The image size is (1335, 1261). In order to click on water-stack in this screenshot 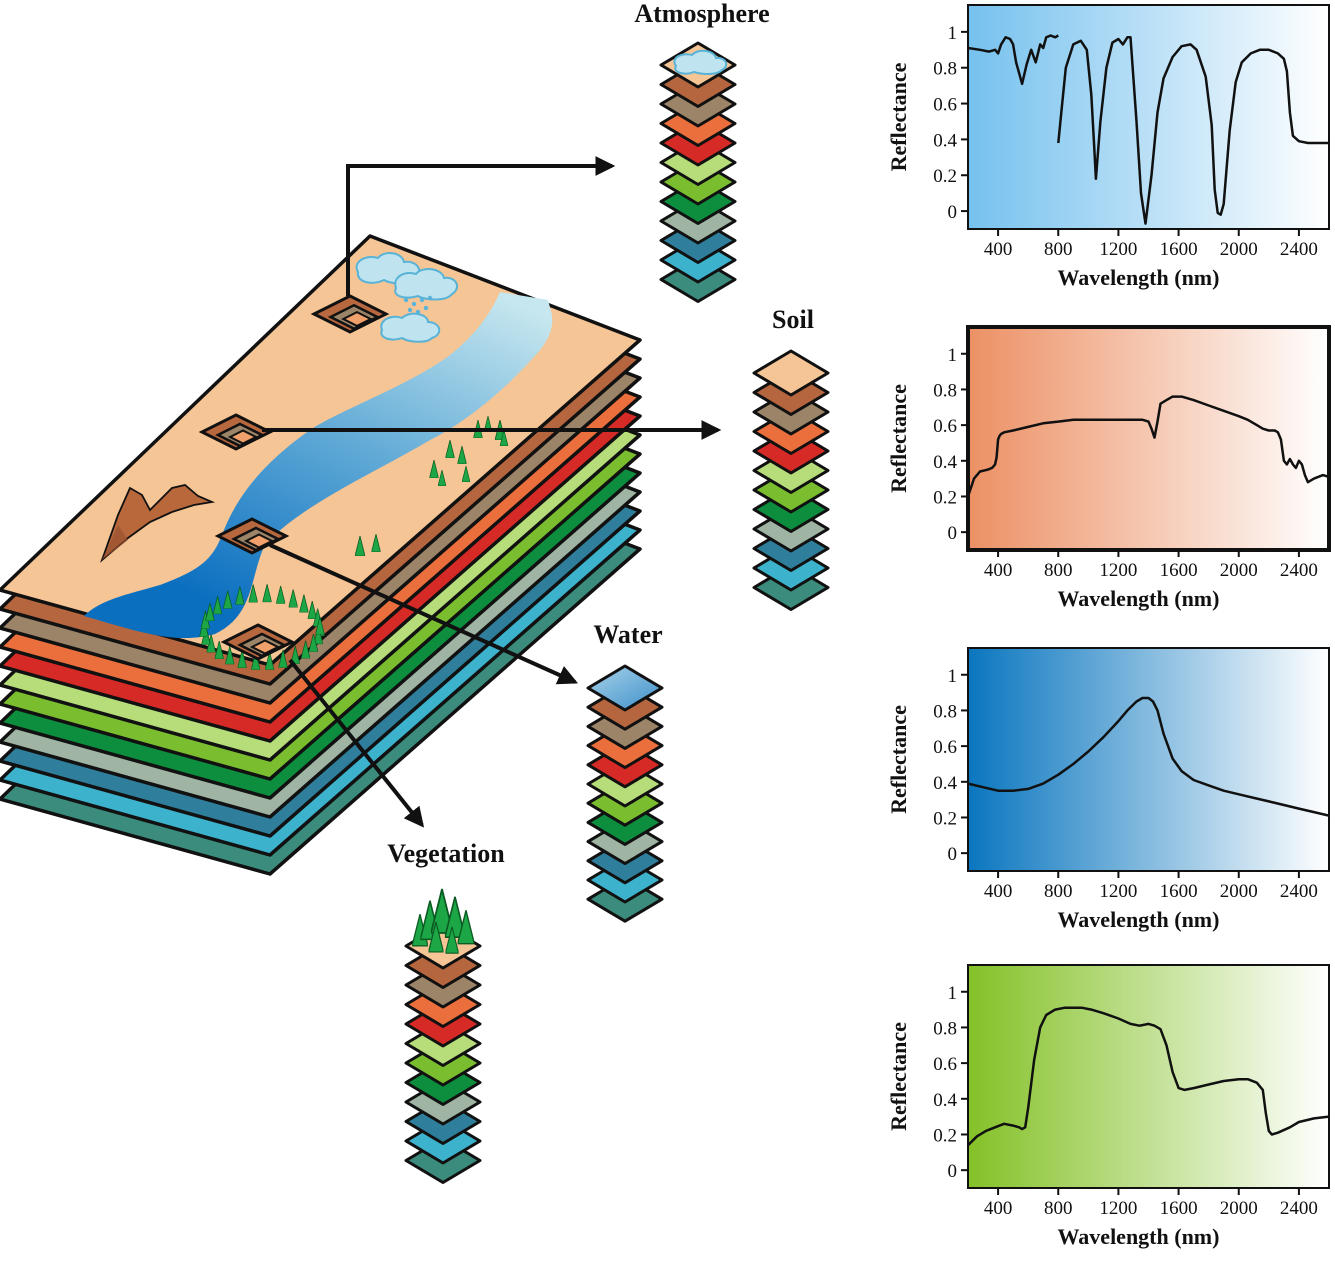, I will do `click(625, 793)`.